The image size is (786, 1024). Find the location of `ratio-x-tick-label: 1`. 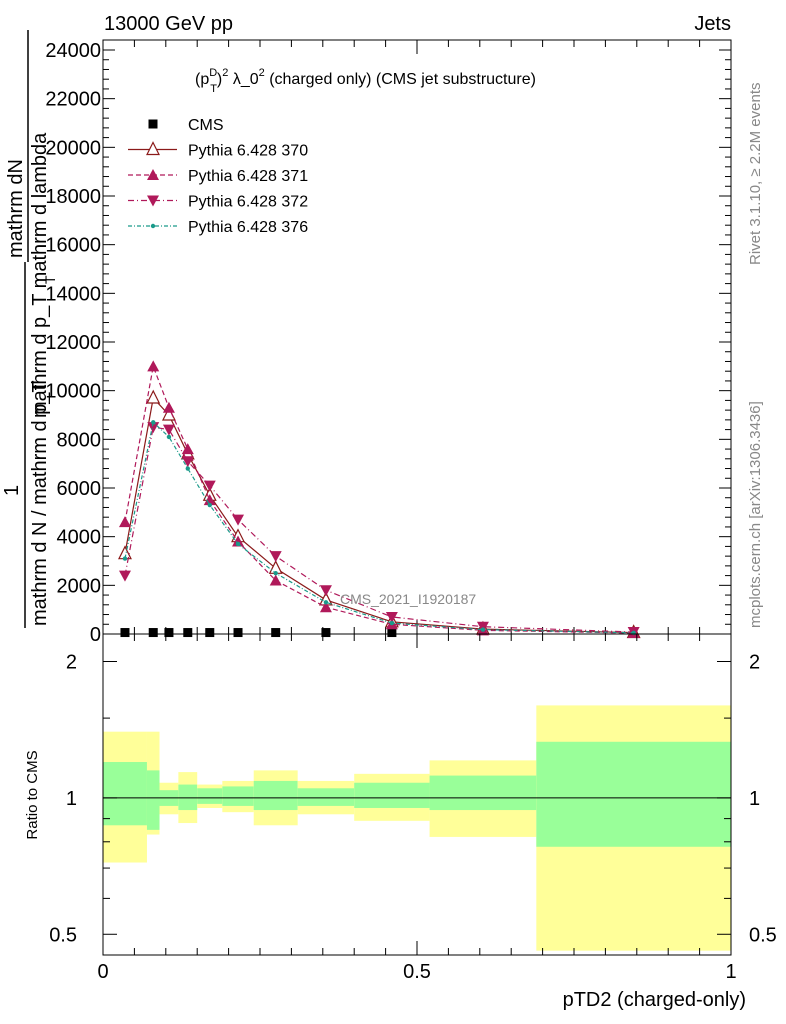

ratio-x-tick-label: 1 is located at coordinates (730, 972).